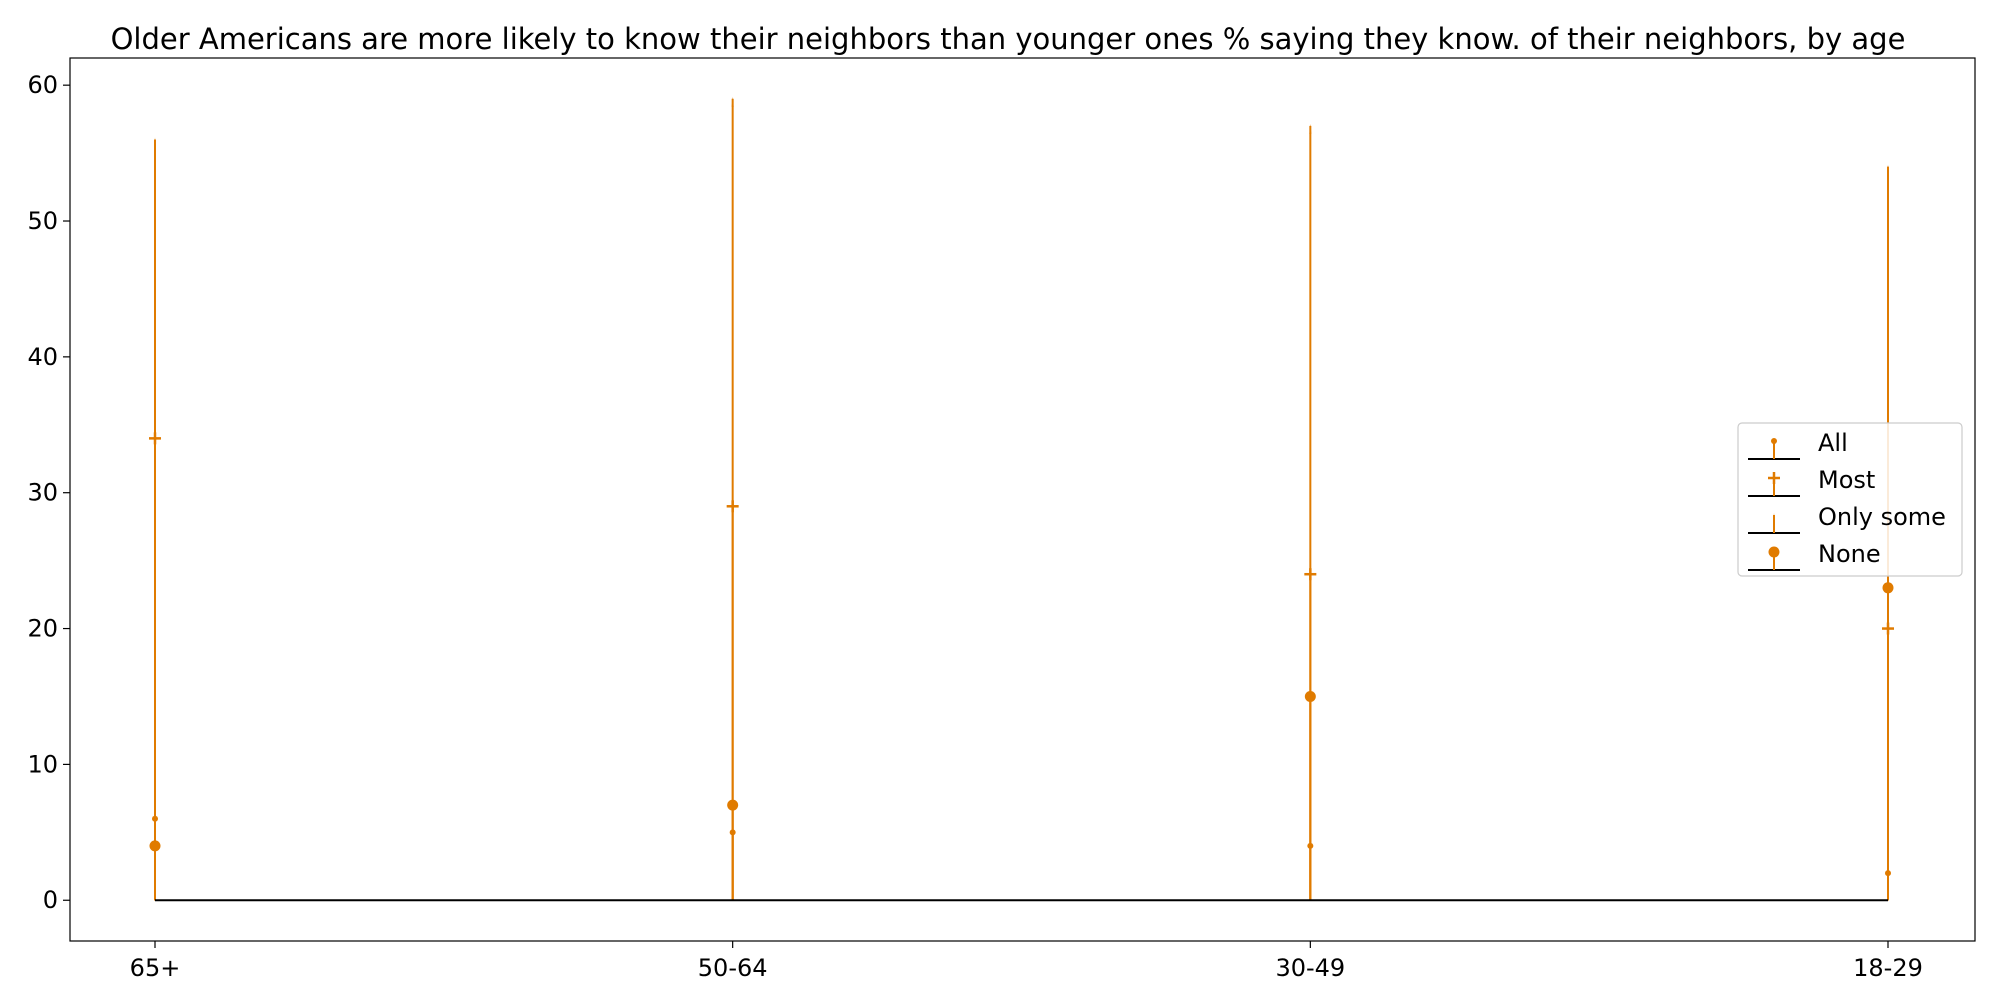 Image resolution: width=2000 pixels, height=1000 pixels. I want to click on legend-box, so click(1850, 499).